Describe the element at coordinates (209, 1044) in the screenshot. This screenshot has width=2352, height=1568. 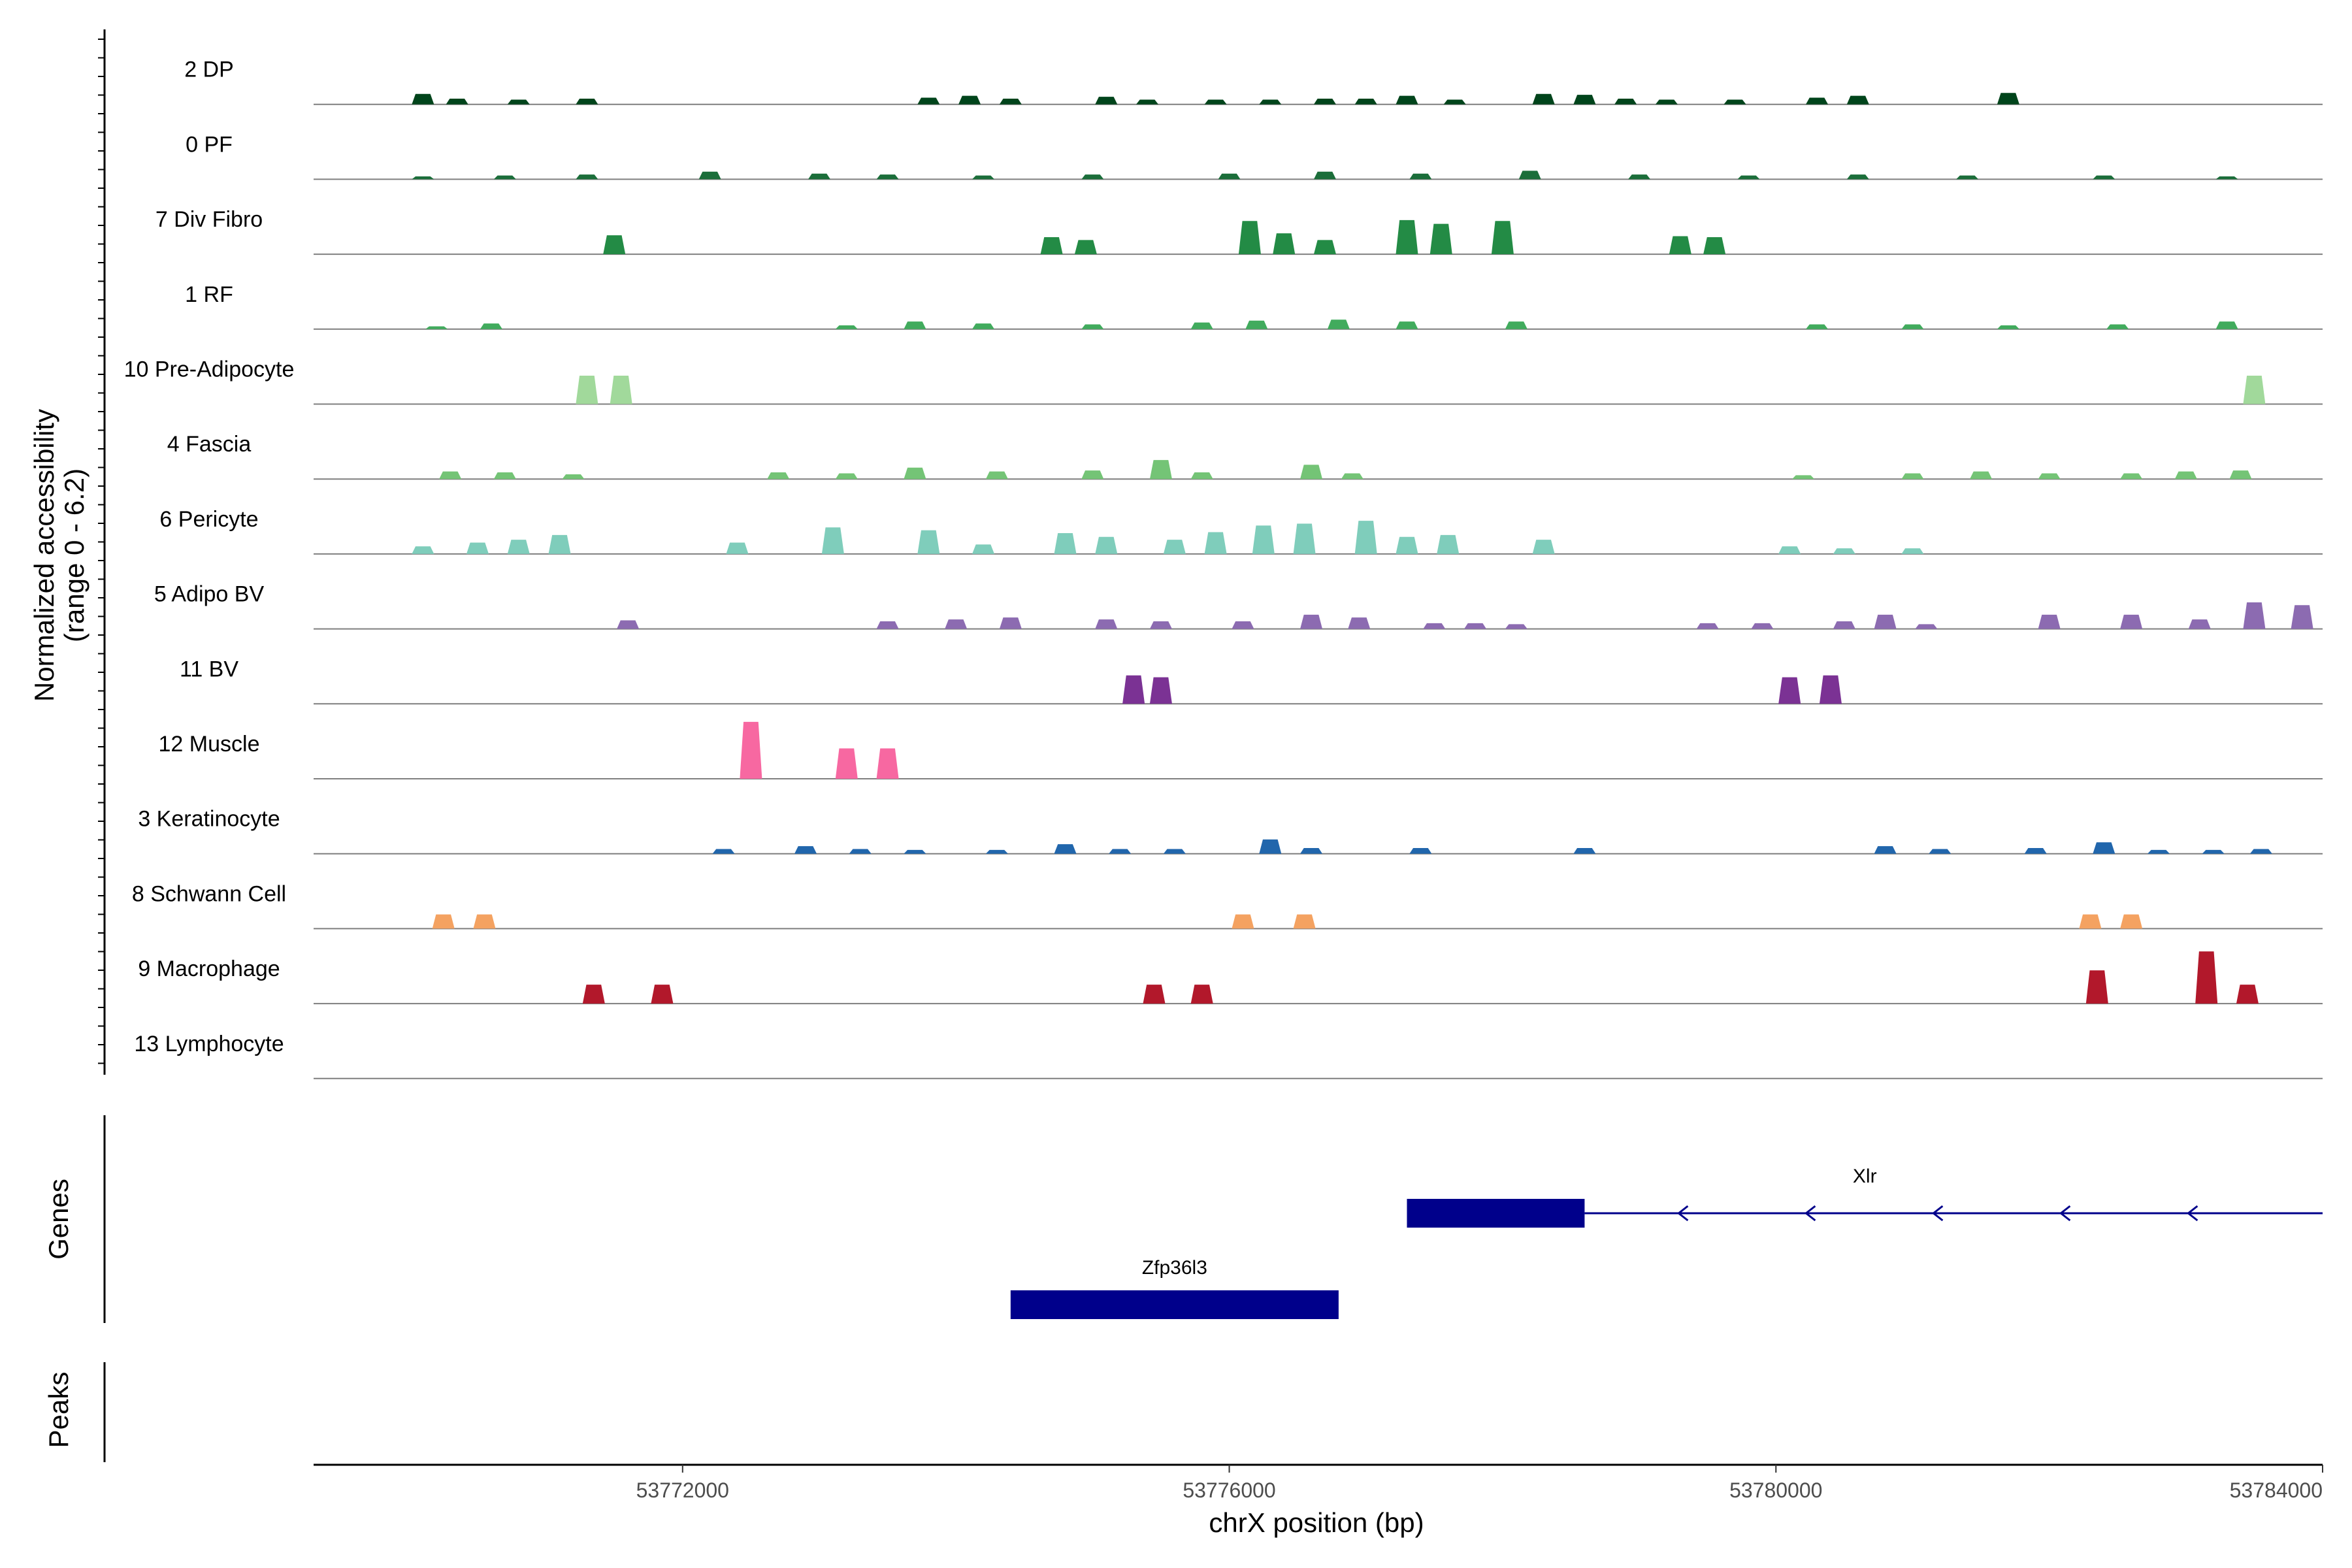
I see `track-label: 13 Lymphocyte` at that location.